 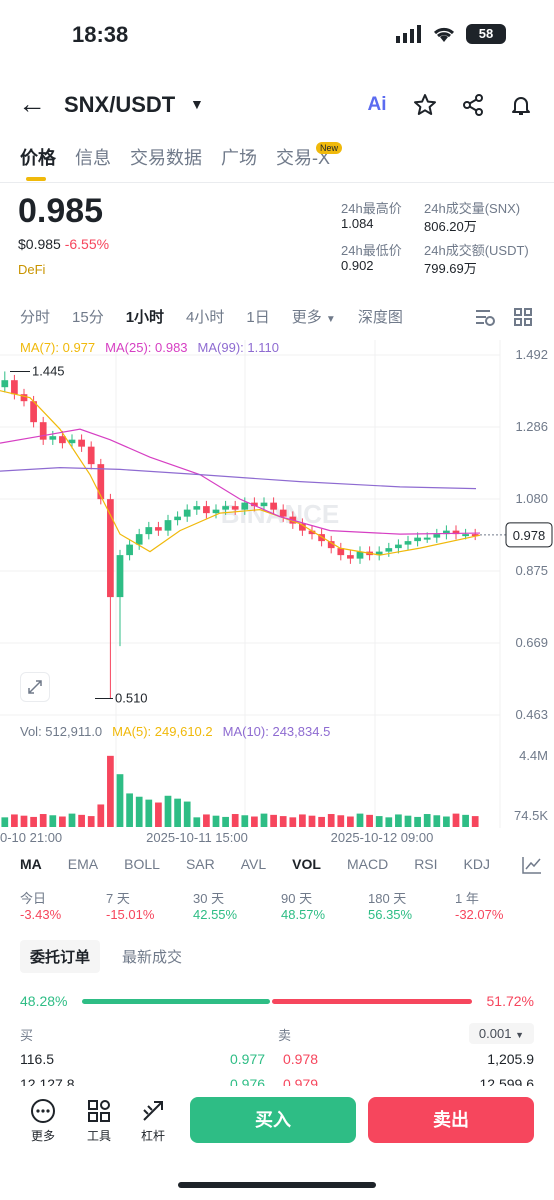 I want to click on tab-square: 广场, so click(x=239, y=158).